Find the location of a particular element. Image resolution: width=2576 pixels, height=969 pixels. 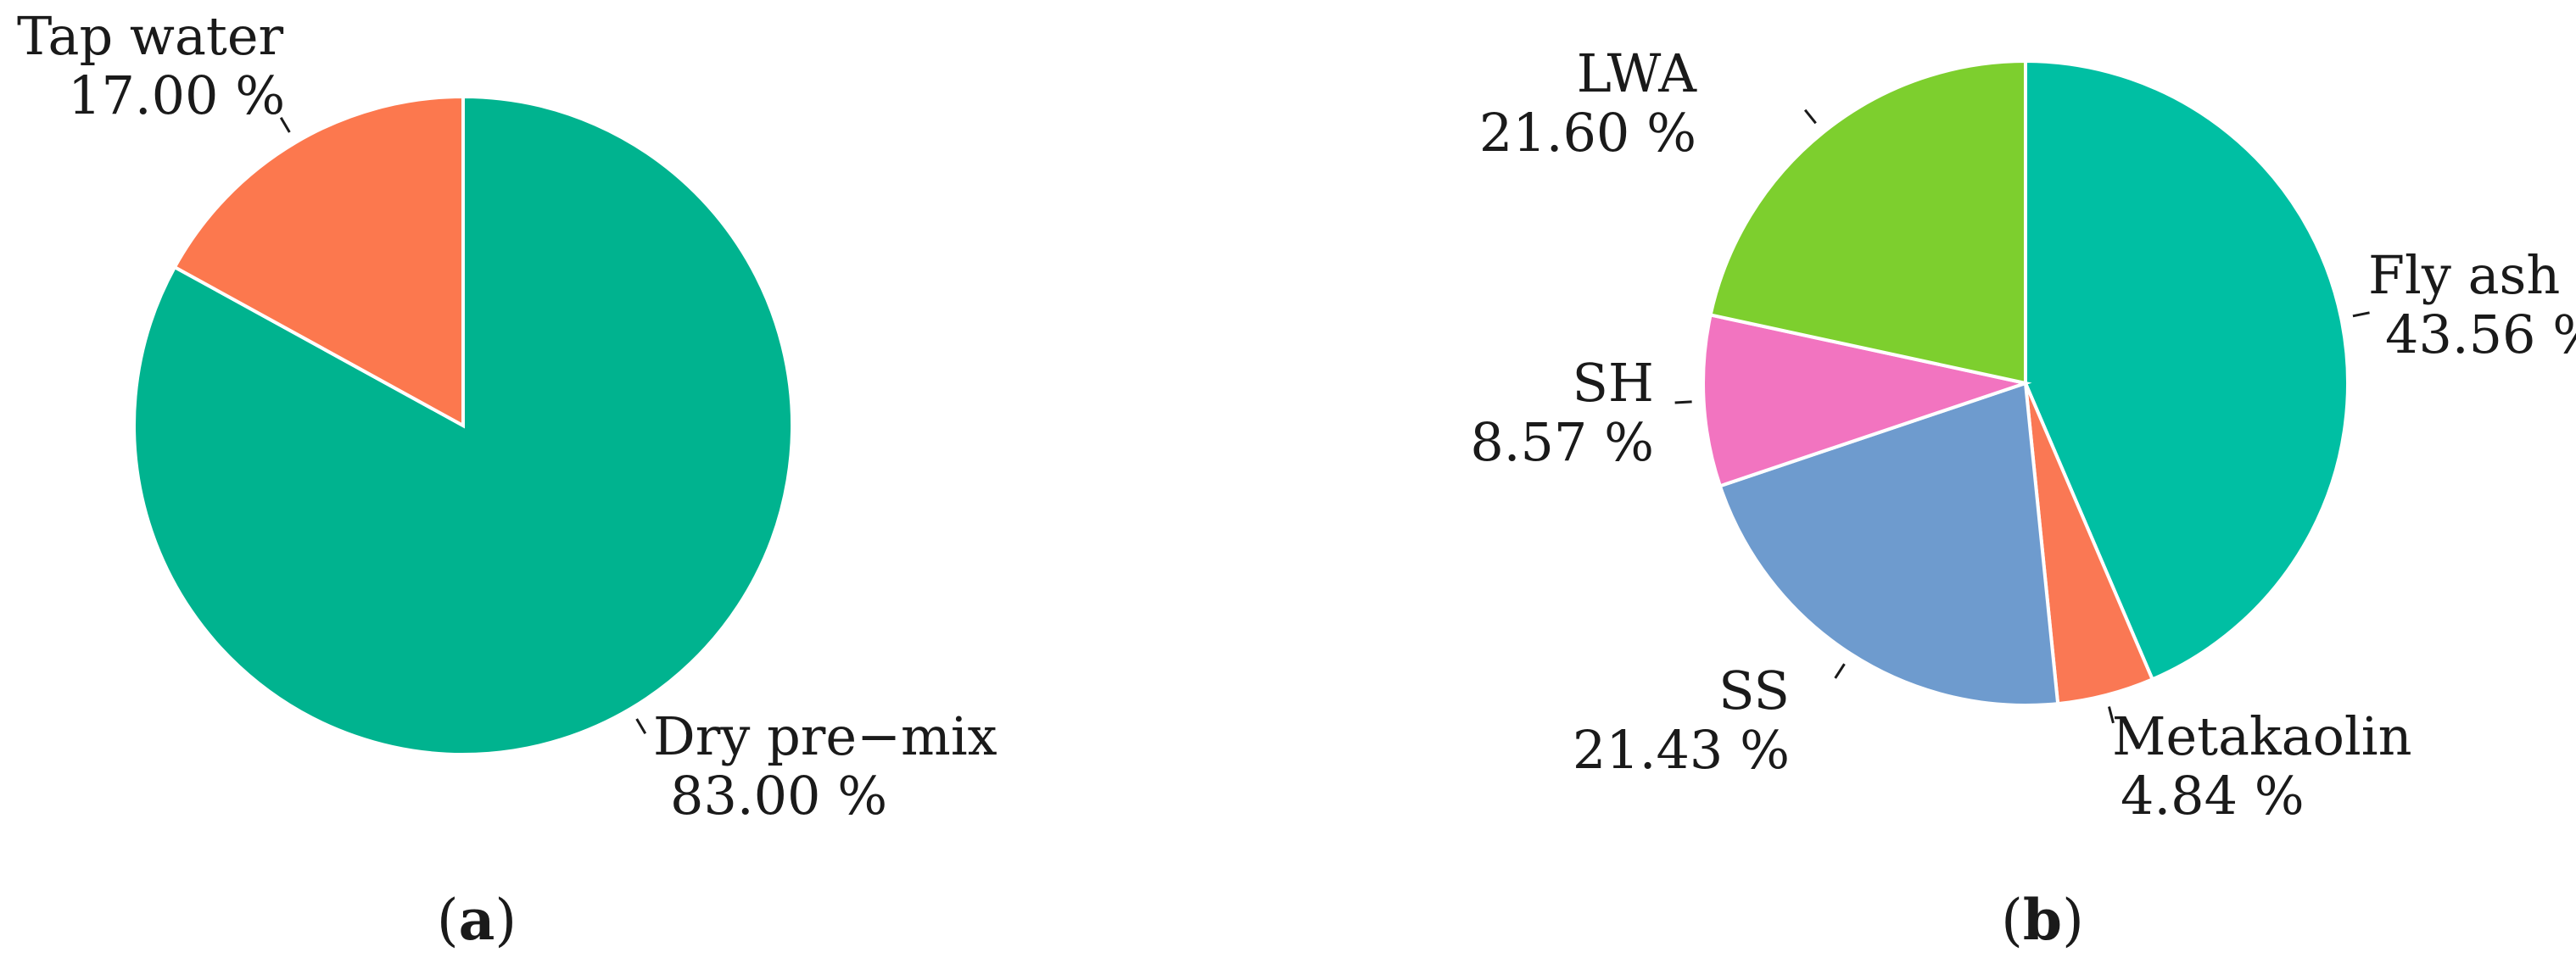

slice-name-label: LWA is located at coordinates (1637, 73).